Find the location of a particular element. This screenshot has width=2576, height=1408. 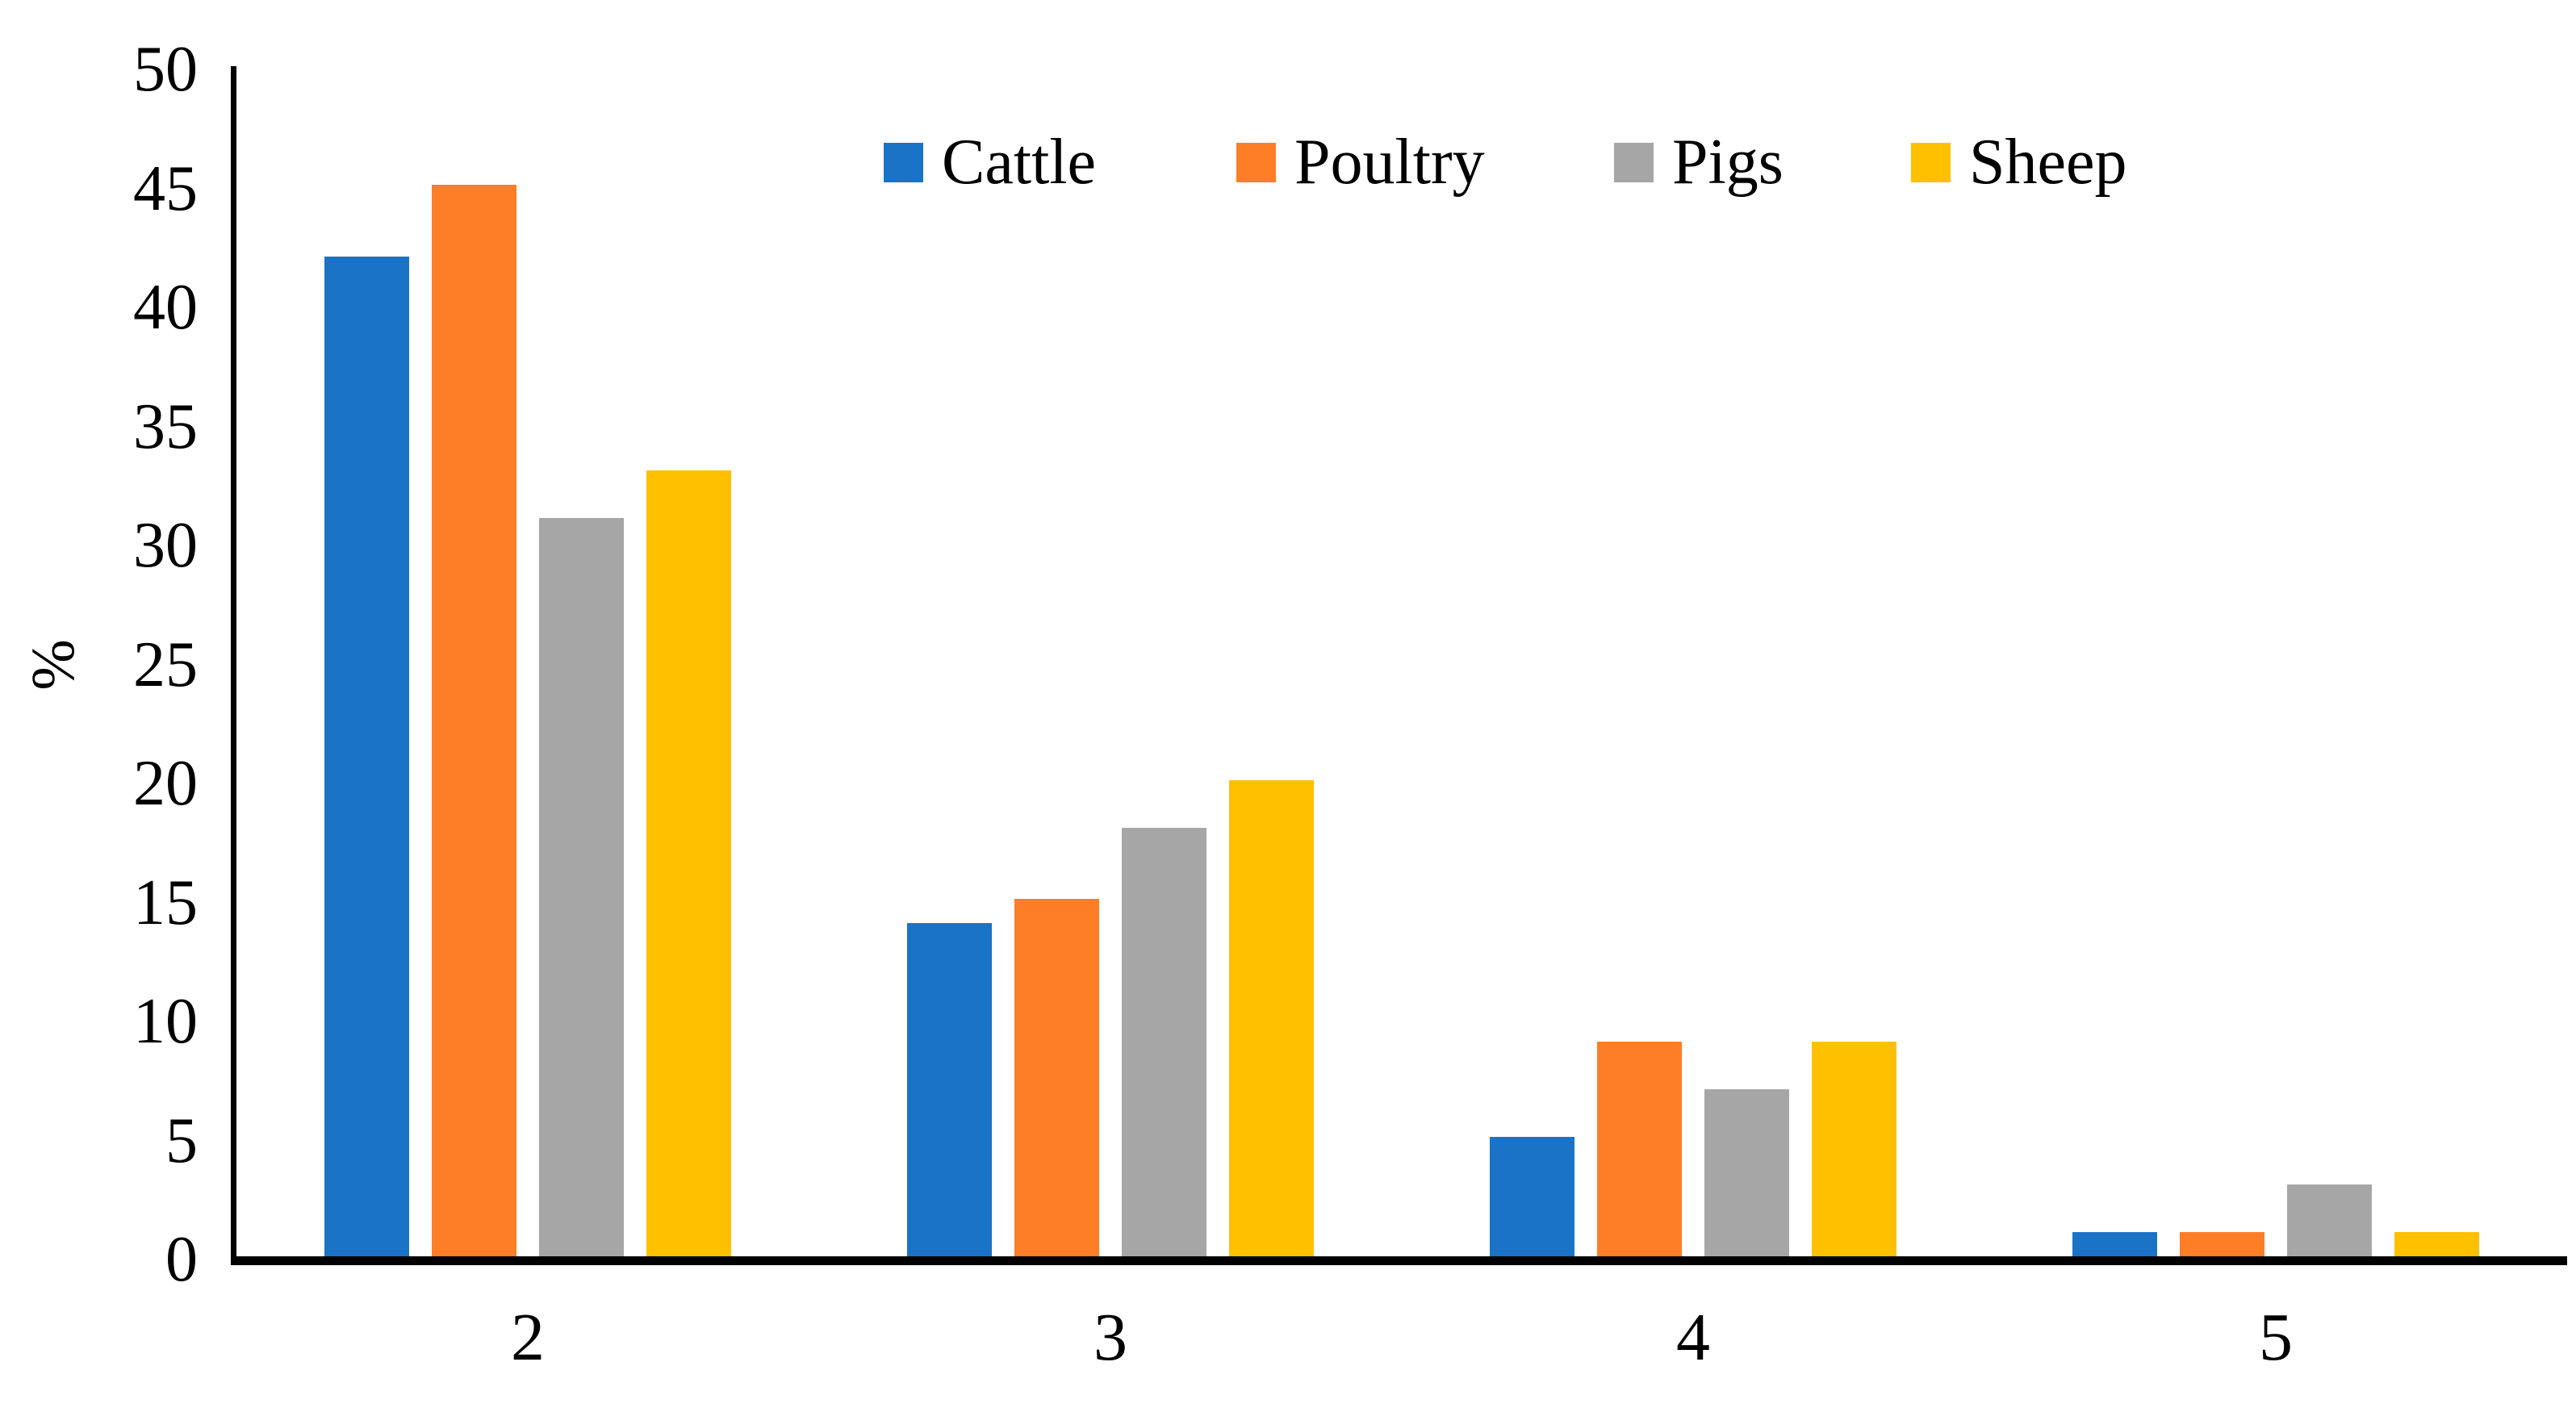

legend-swatch-poultry is located at coordinates (1256, 162).